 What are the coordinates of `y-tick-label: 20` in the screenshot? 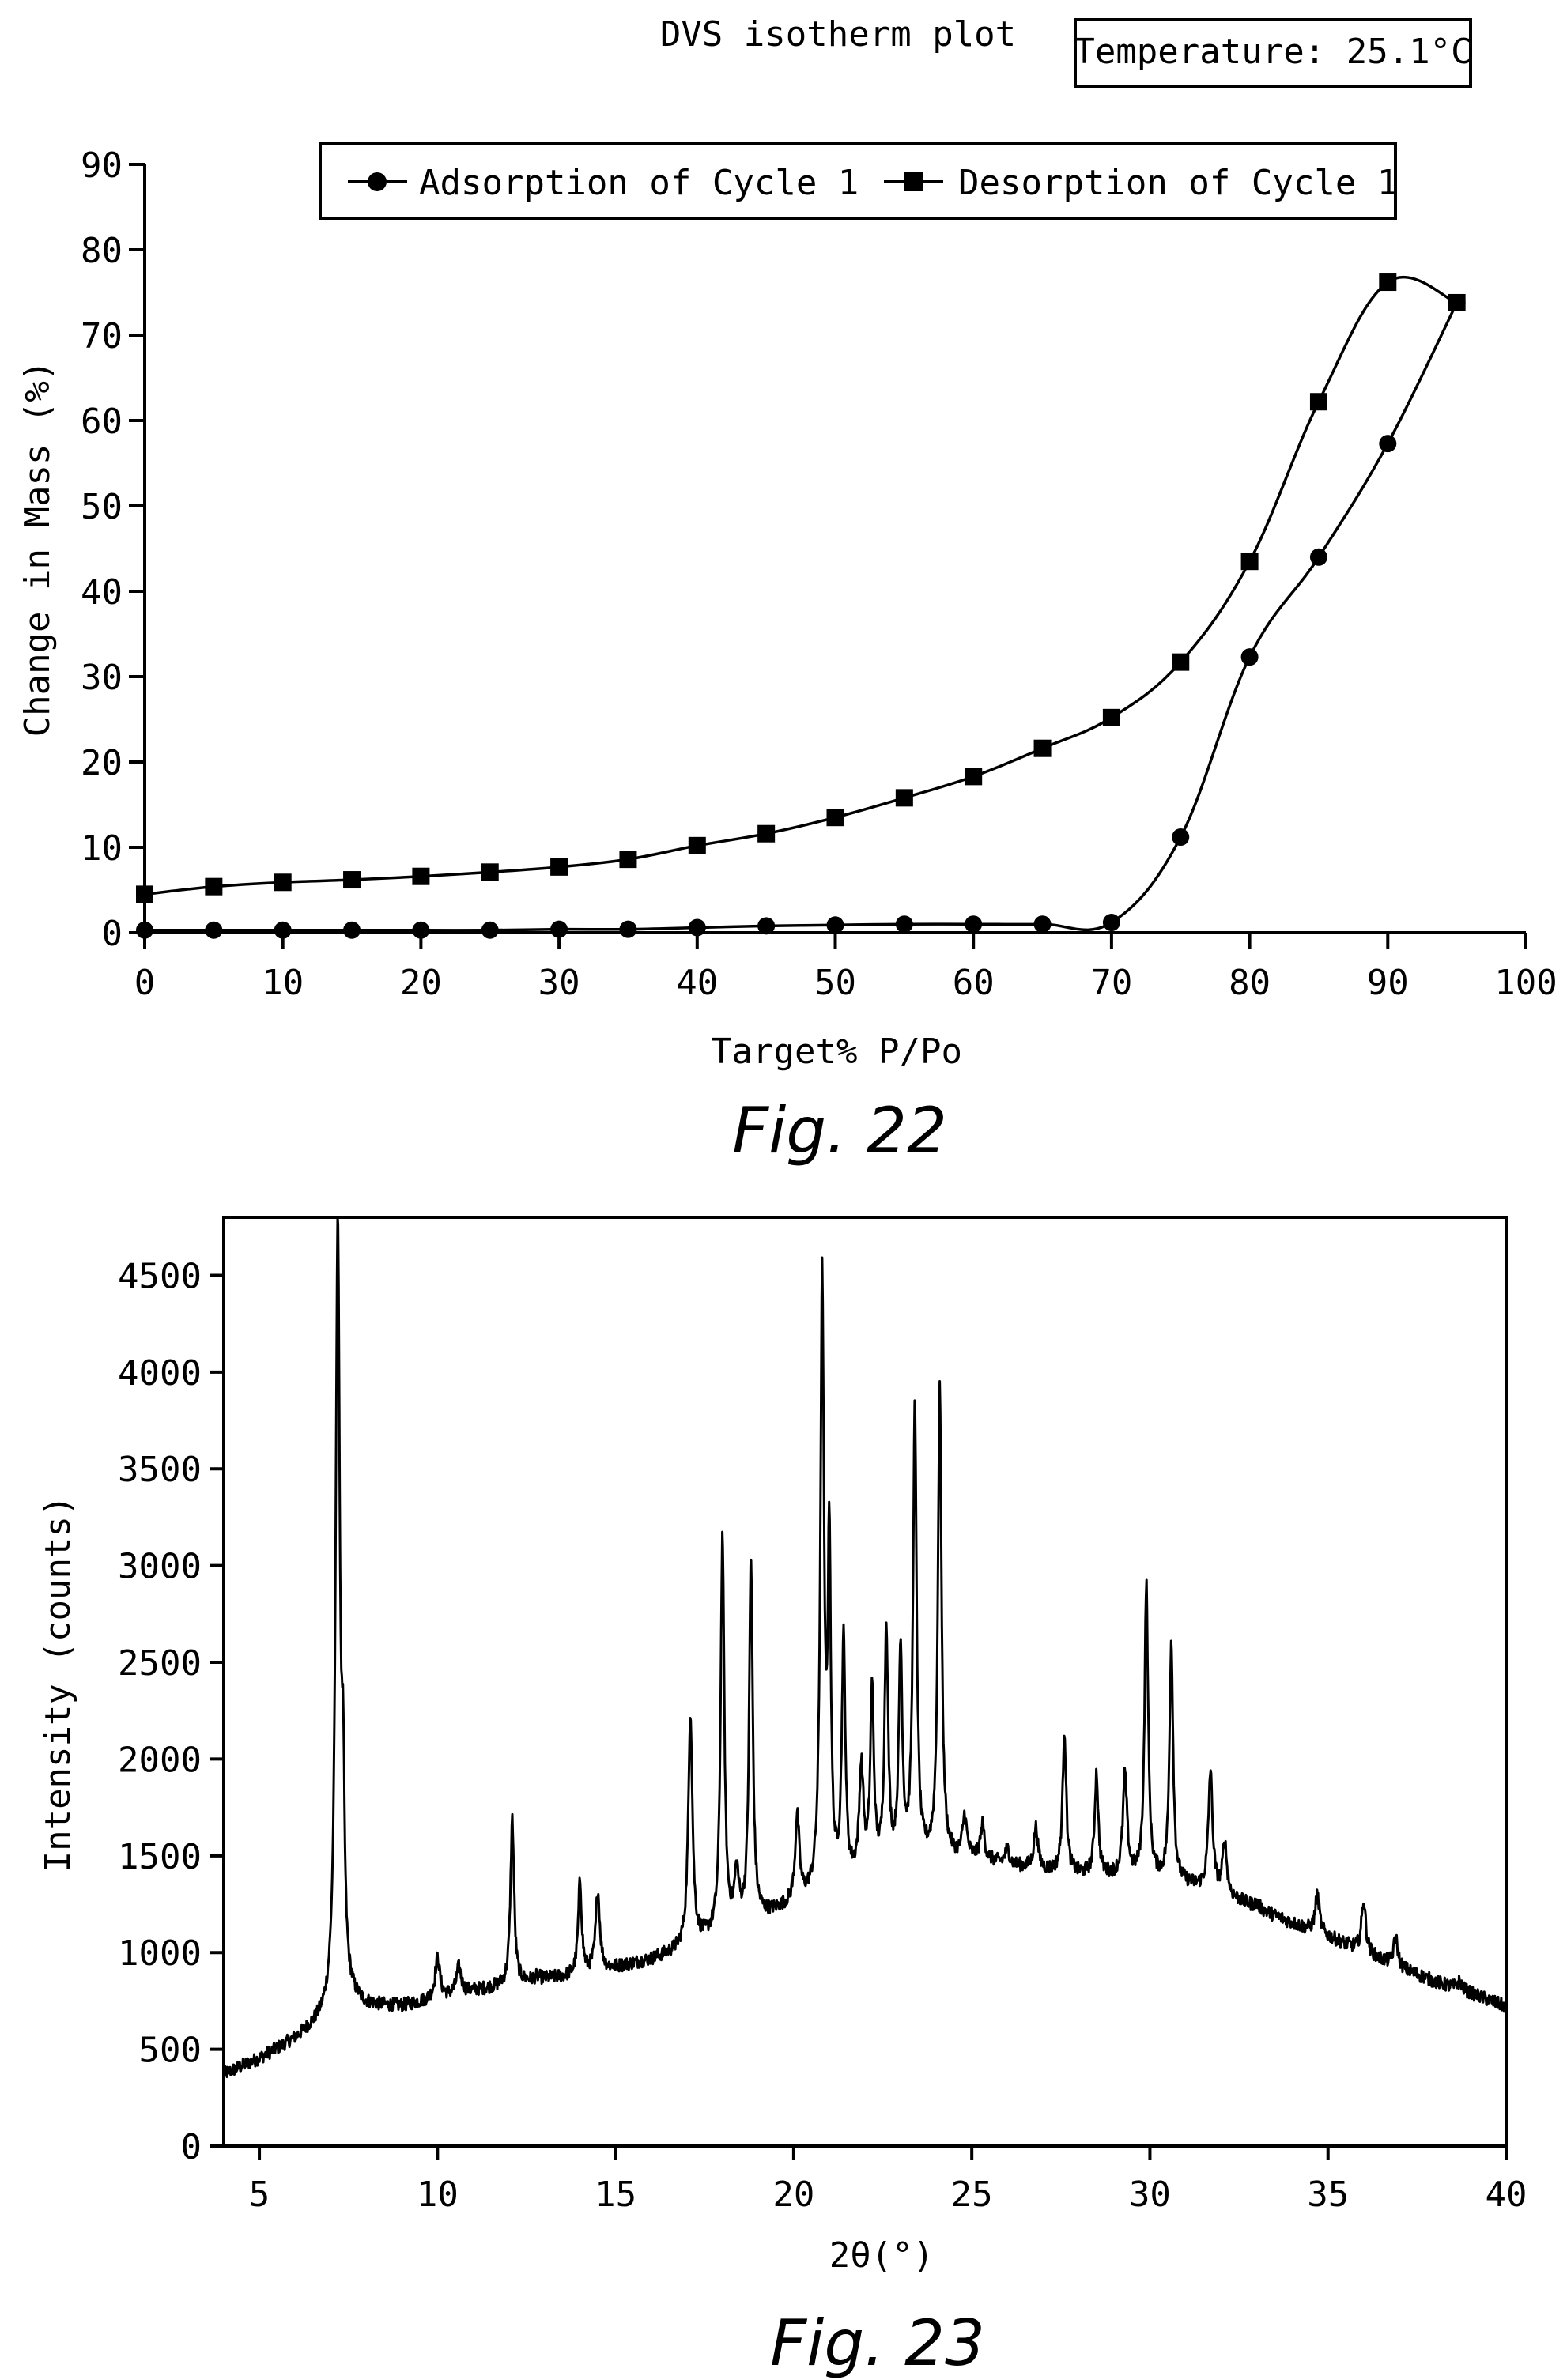 It's located at (102, 763).